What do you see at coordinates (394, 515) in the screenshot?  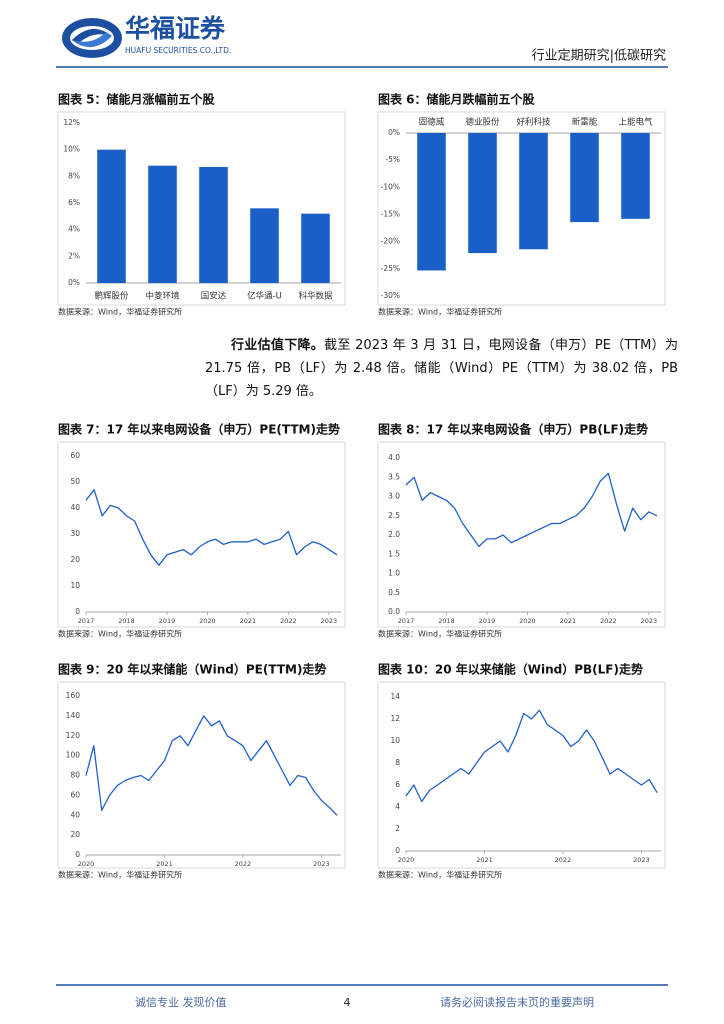 I see `y-tick-label: 2.5` at bounding box center [394, 515].